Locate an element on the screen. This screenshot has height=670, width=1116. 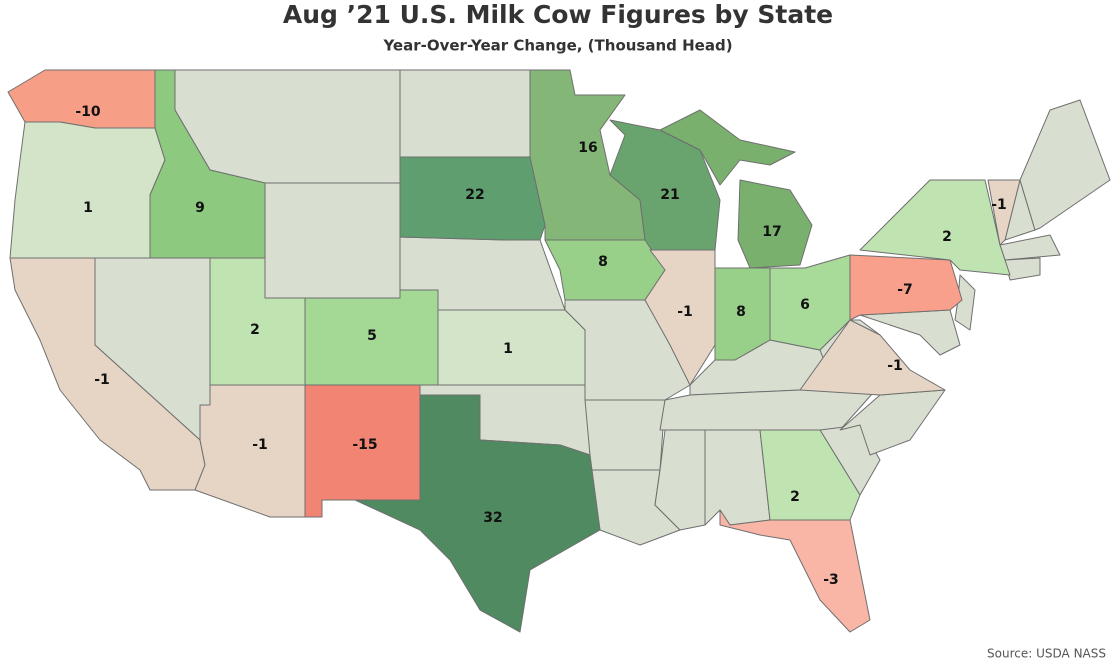
value-label: 22 is located at coordinates (474, 195).